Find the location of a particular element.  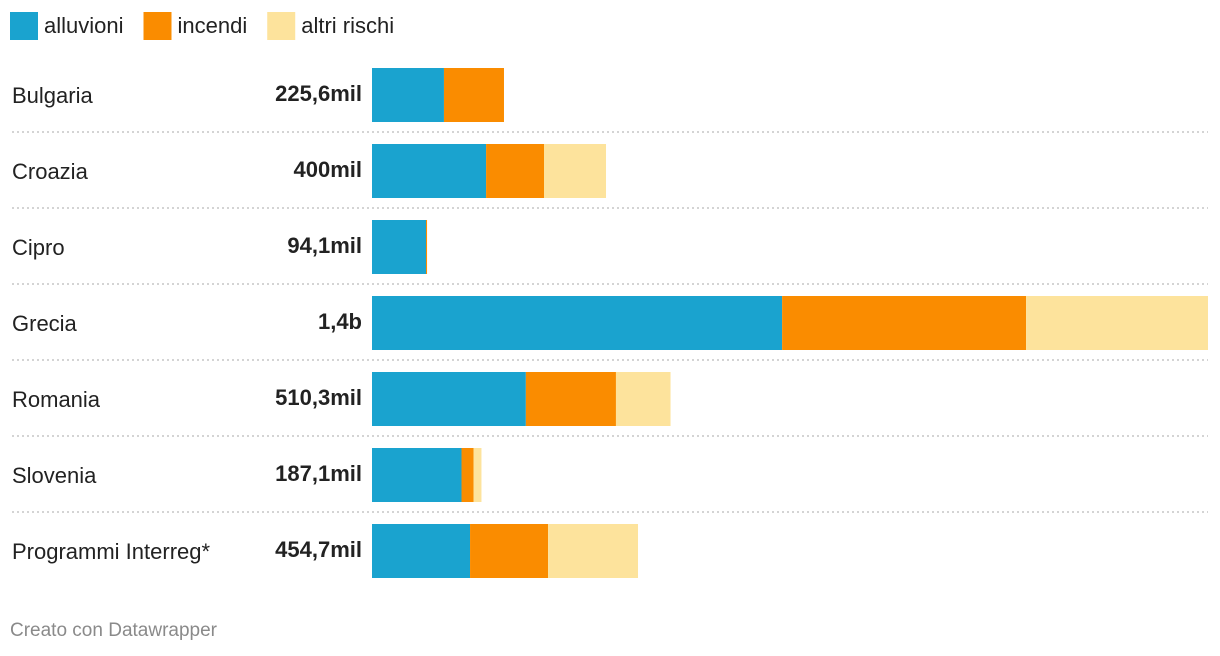

total-label: 225,6mil is located at coordinates (318, 93).